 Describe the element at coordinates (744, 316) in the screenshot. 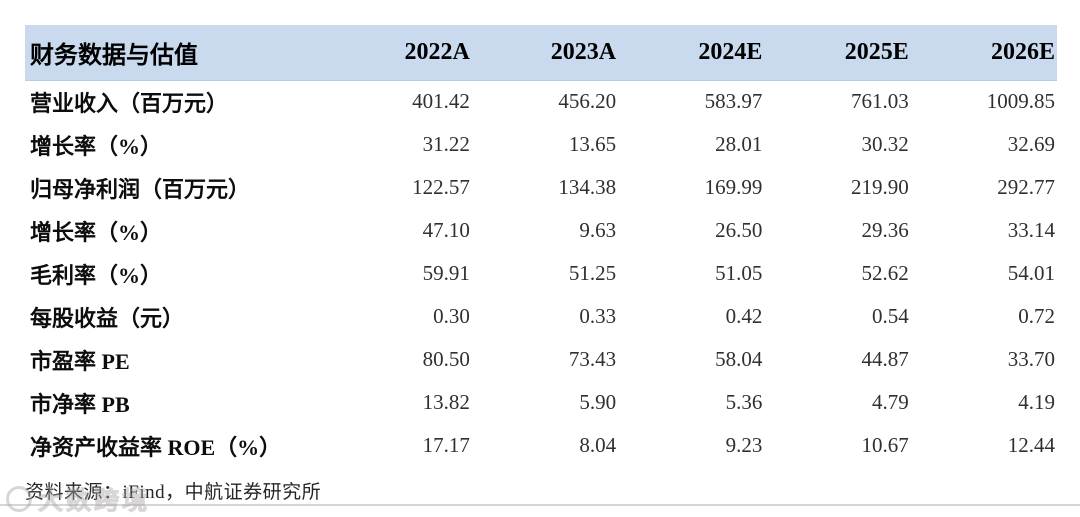

I see `cell-value: 0.42` at that location.